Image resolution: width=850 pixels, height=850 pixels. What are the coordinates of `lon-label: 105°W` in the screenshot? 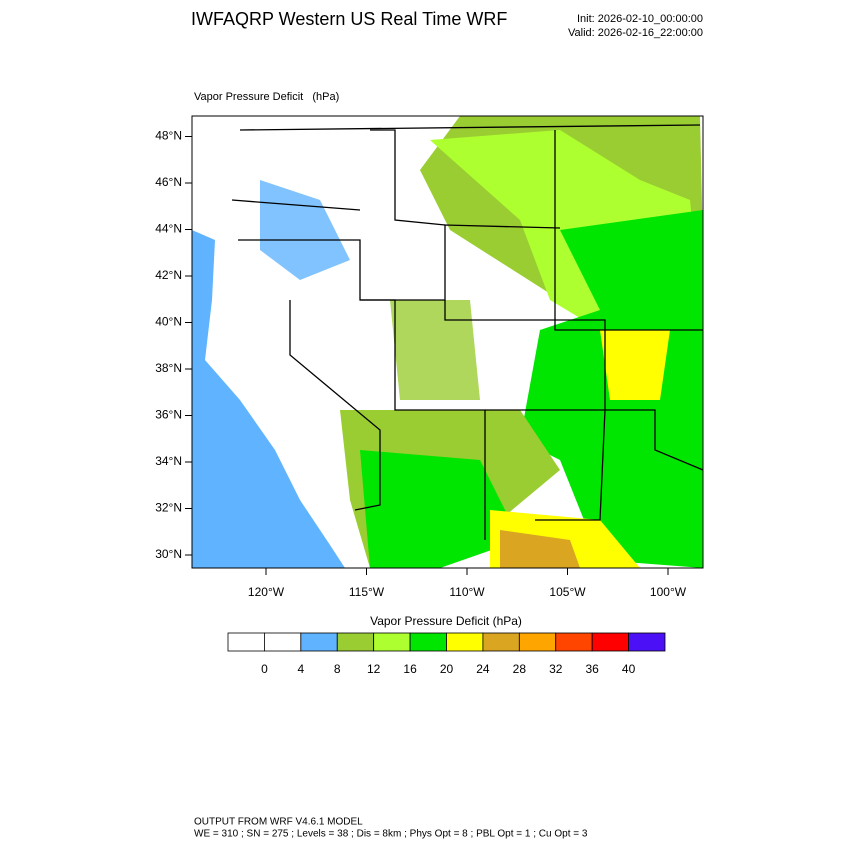 It's located at (567, 592).